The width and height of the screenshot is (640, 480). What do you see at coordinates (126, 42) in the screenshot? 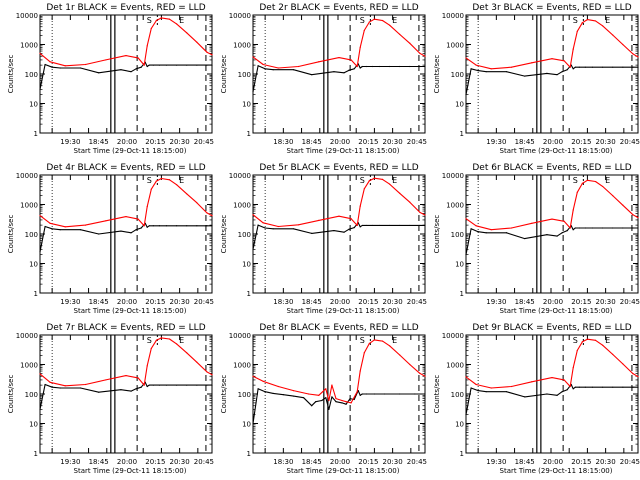
I see `series-line-lld` at bounding box center [126, 42].